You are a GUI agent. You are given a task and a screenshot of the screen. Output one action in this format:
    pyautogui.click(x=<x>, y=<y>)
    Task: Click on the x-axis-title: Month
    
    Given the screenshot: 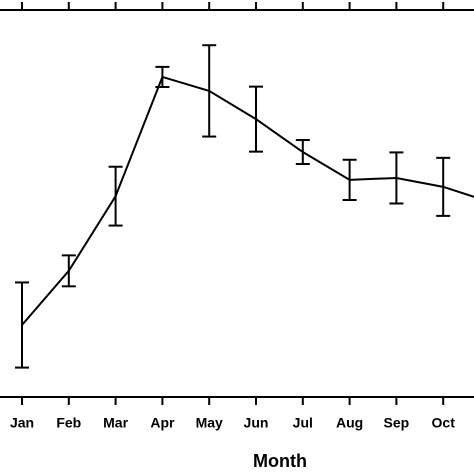 What is the action you would take?
    pyautogui.click(x=280, y=461)
    